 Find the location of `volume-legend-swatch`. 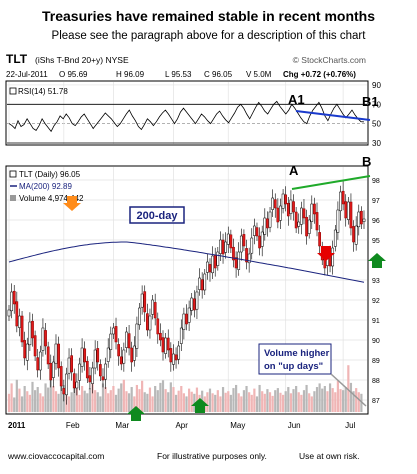

volume-legend-swatch is located at coordinates (13, 198).